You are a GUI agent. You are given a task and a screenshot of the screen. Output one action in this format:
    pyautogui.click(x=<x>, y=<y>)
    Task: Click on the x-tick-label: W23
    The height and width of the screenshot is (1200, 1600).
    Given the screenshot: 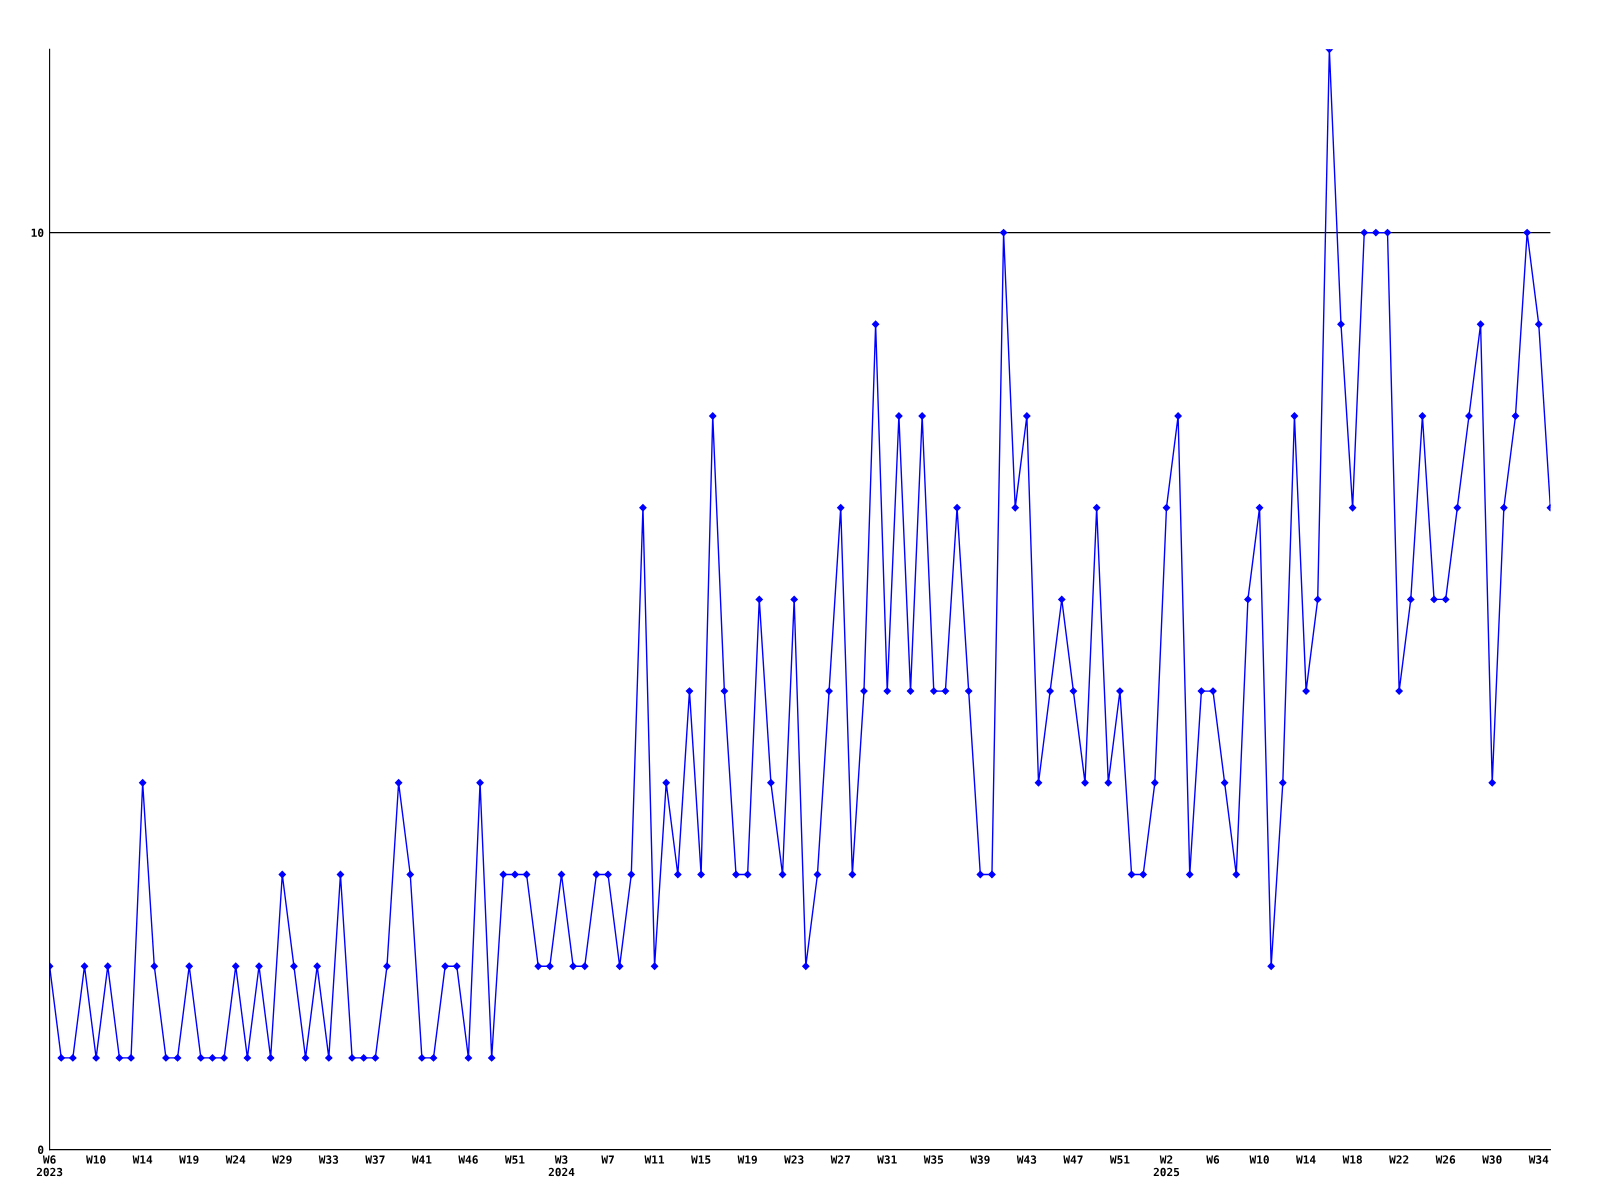 What is the action you would take?
    pyautogui.click(x=794, y=1159)
    